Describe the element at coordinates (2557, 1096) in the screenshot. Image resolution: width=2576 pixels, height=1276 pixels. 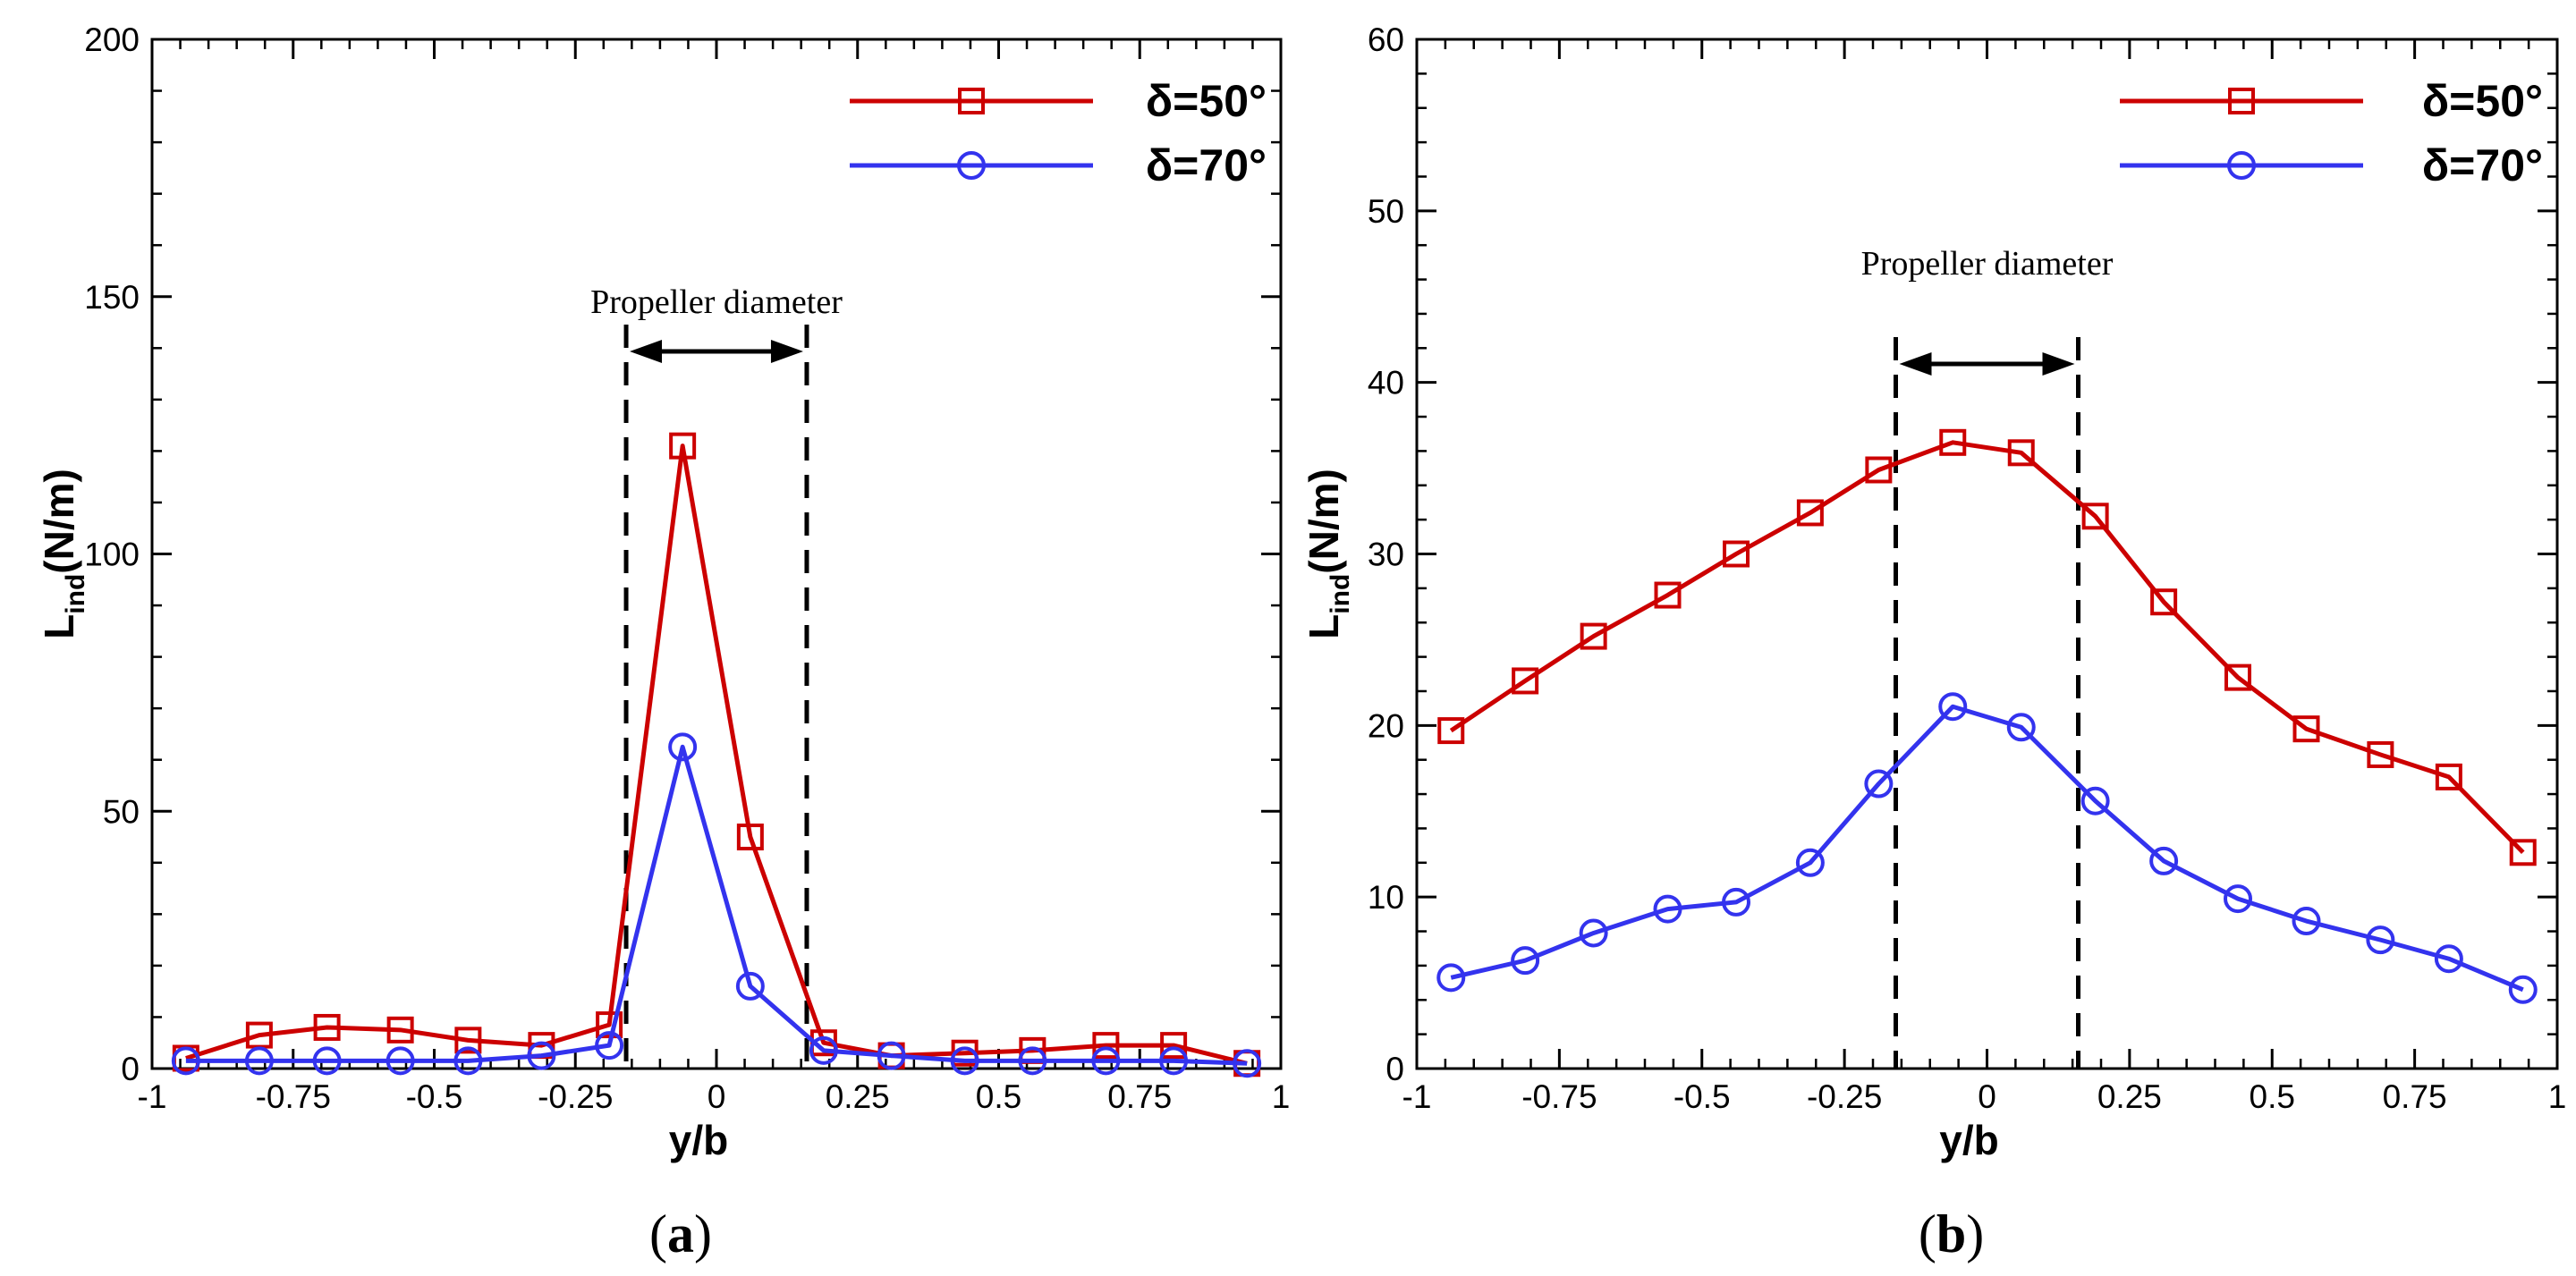
I see `x-tick-label: 1` at that location.